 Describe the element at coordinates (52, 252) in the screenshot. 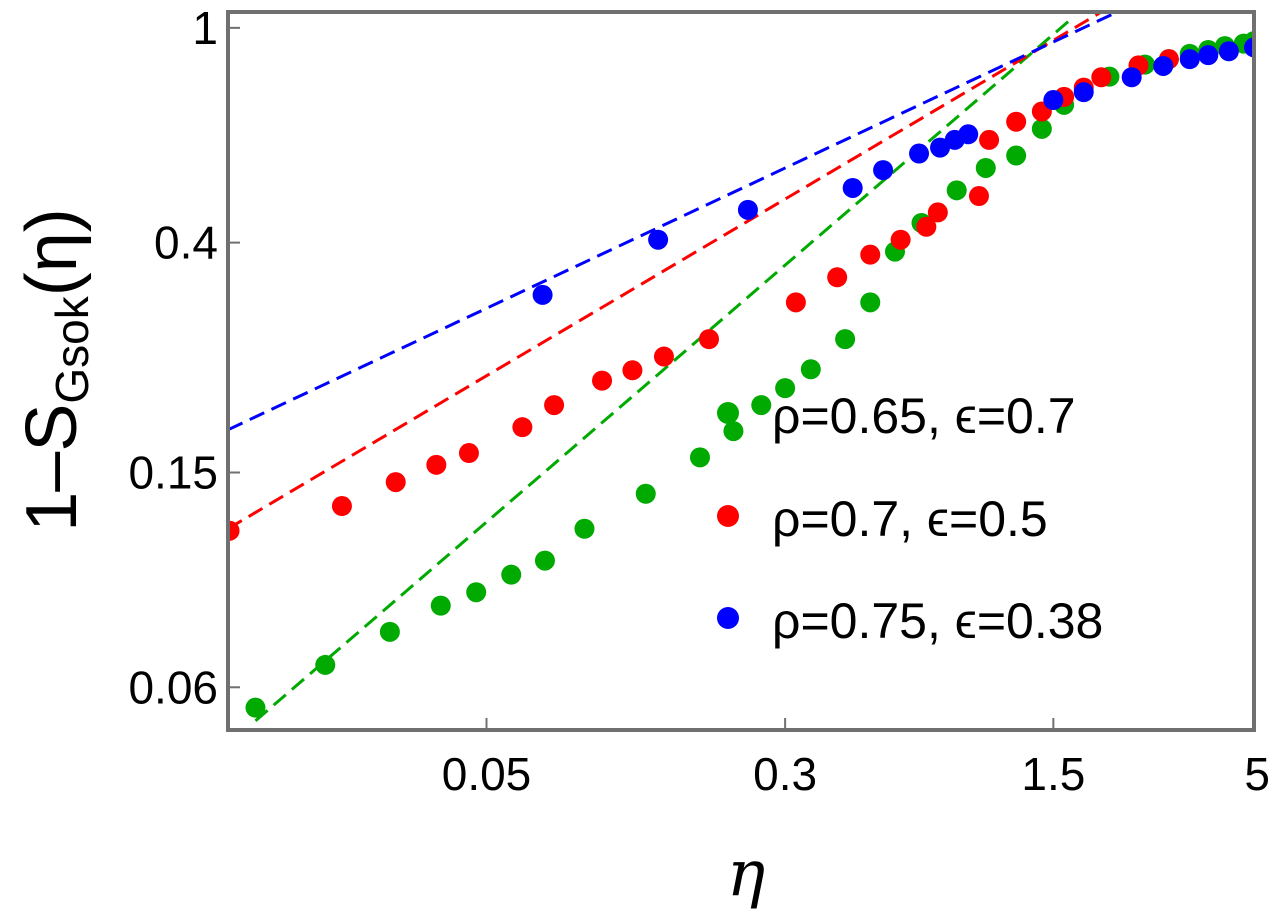

I see `y-axis-label-suffix: (η)` at that location.